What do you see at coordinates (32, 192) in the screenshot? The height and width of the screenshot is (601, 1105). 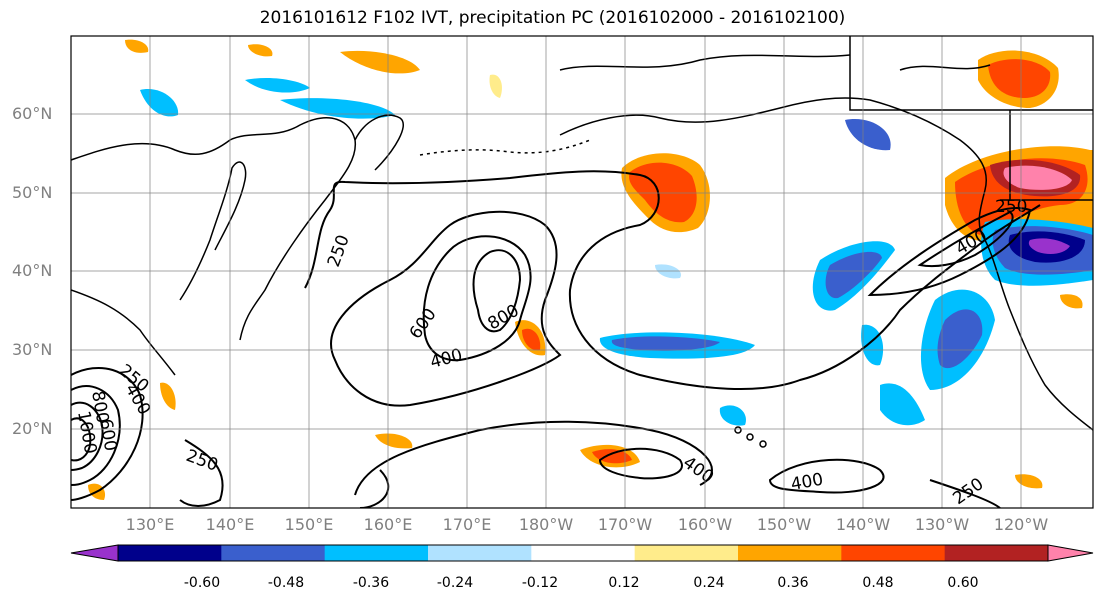 I see `lat-label: 50°N` at bounding box center [32, 192].